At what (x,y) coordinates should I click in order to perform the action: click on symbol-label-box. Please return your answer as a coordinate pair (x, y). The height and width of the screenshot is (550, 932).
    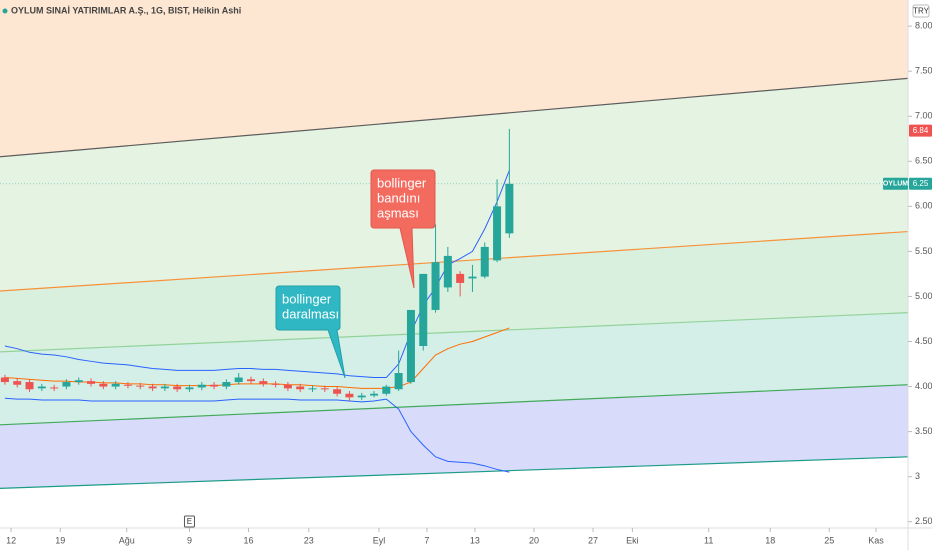
    Looking at the image, I should click on (895, 183).